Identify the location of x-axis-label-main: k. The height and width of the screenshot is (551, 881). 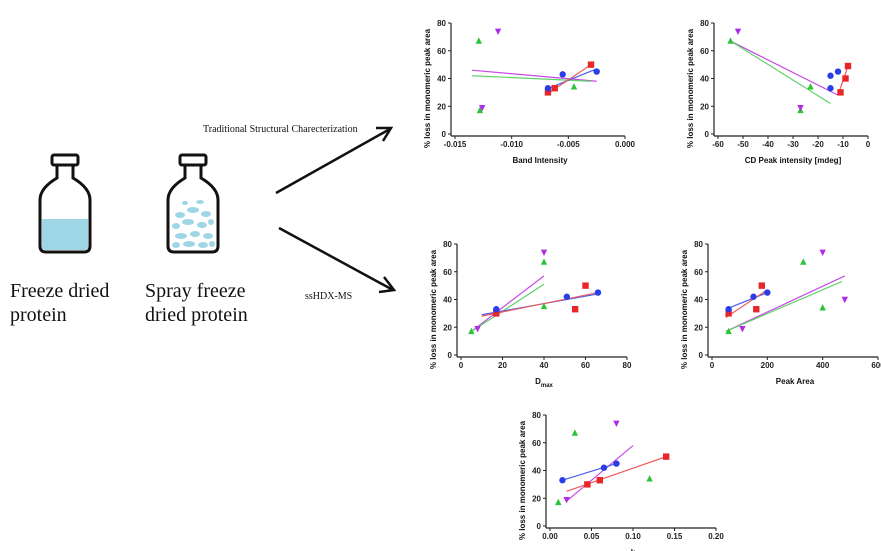
(633, 549).